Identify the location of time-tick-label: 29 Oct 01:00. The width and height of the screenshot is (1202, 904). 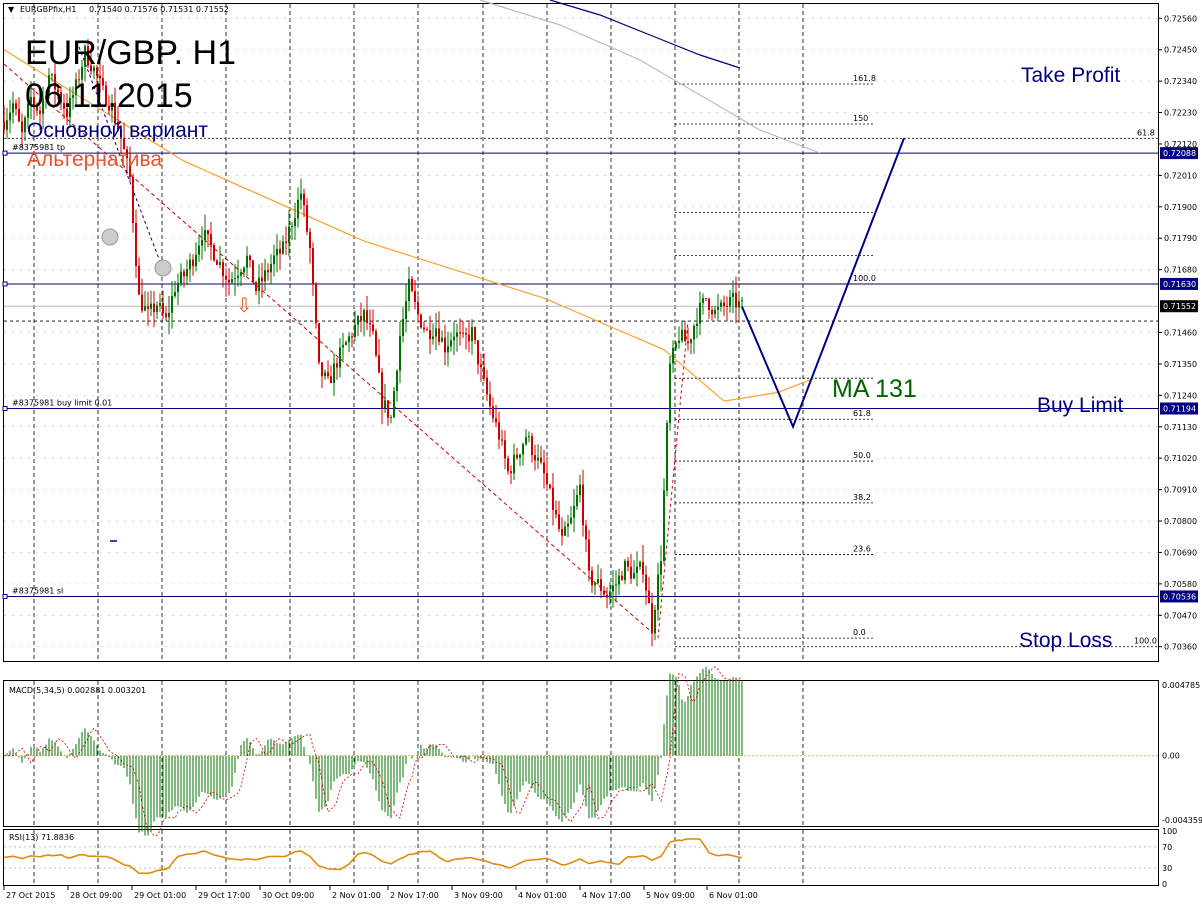
(160, 895).